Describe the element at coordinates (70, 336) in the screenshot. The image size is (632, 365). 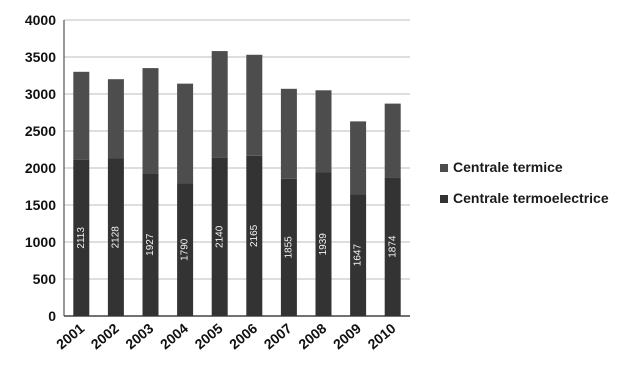
I see `x-tick-label: 2001` at that location.